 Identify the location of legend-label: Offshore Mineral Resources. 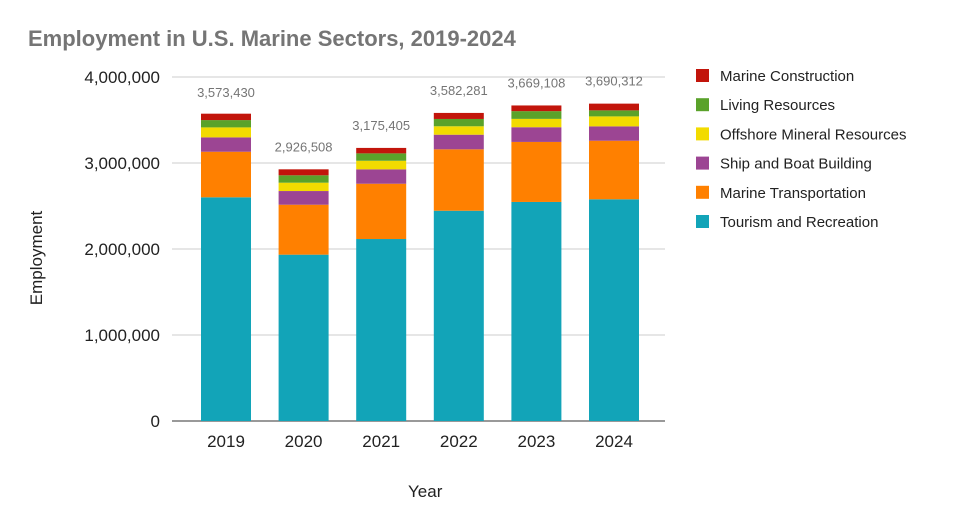
(813, 134).